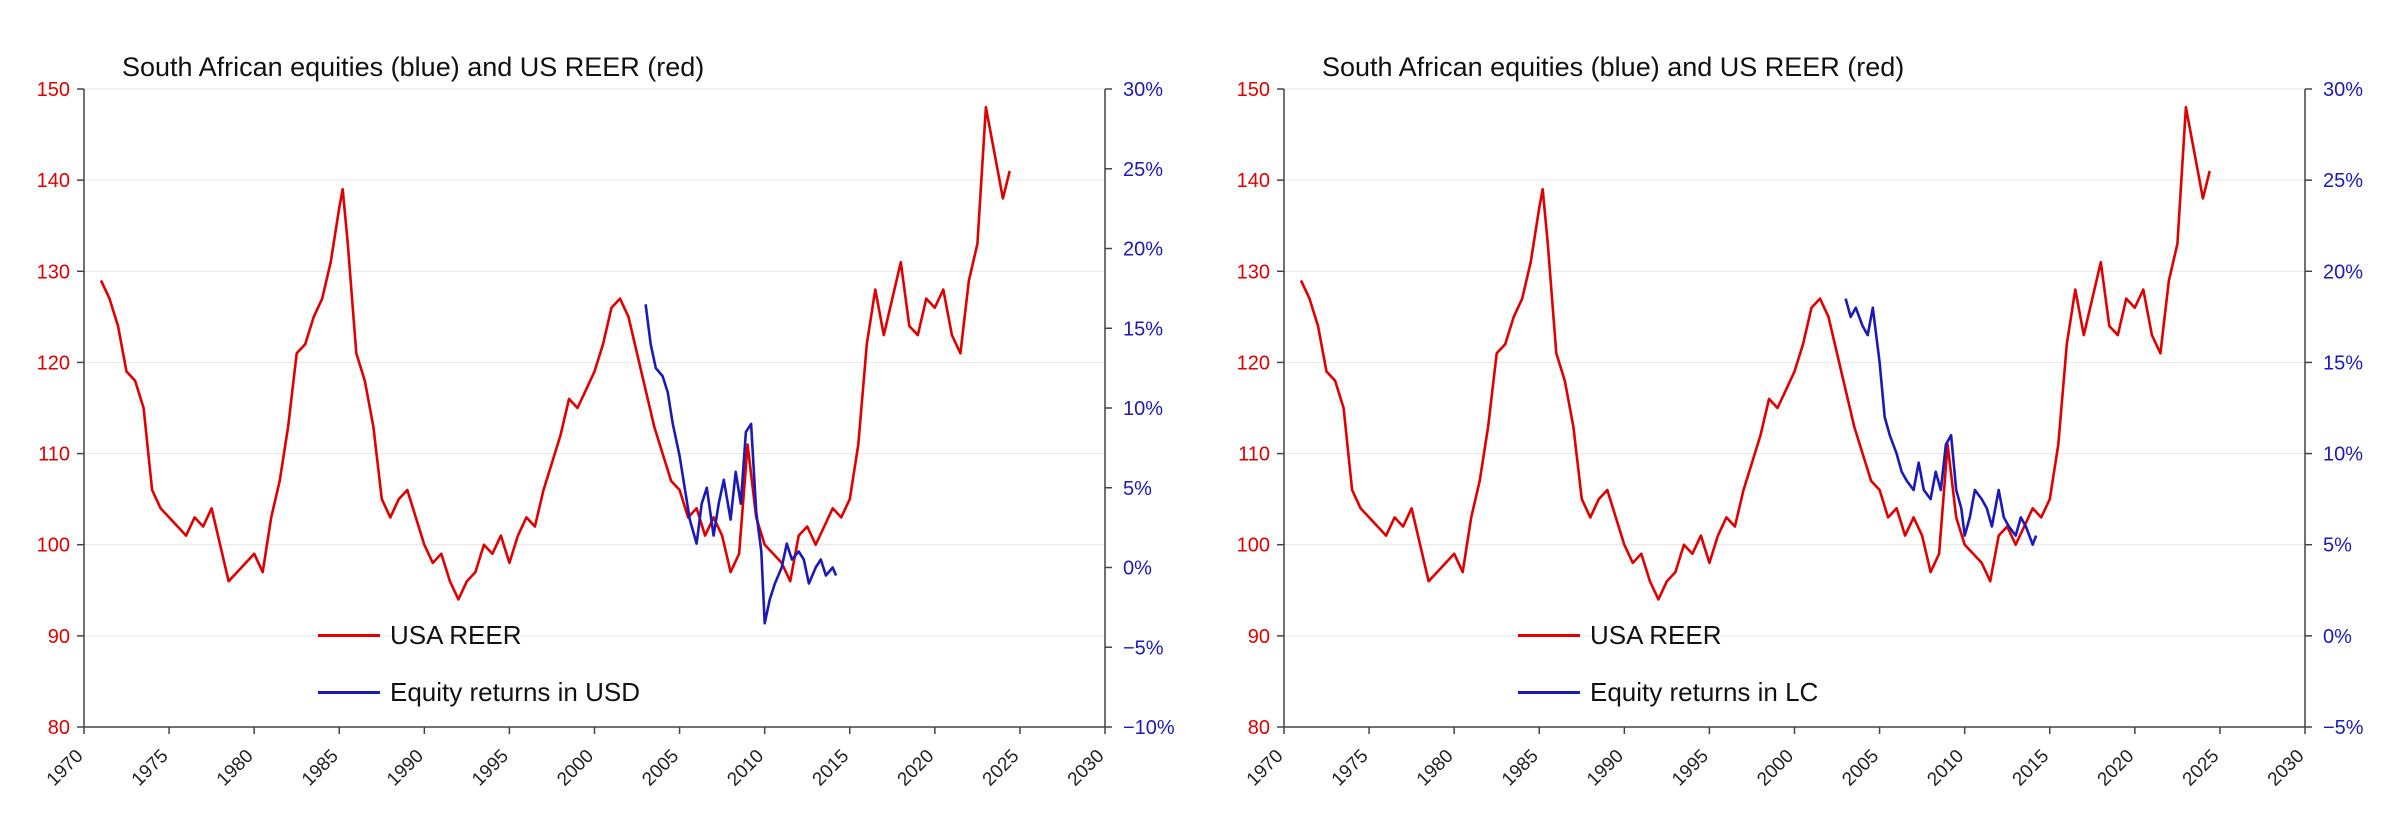  I want to click on right-tick-label: −10%, so click(1149, 728).